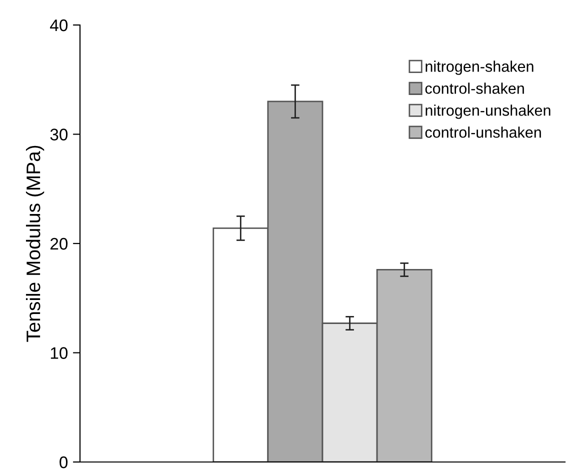 The width and height of the screenshot is (567, 470). Describe the element at coordinates (59, 244) in the screenshot. I see `y-tick-label: 20` at that location.